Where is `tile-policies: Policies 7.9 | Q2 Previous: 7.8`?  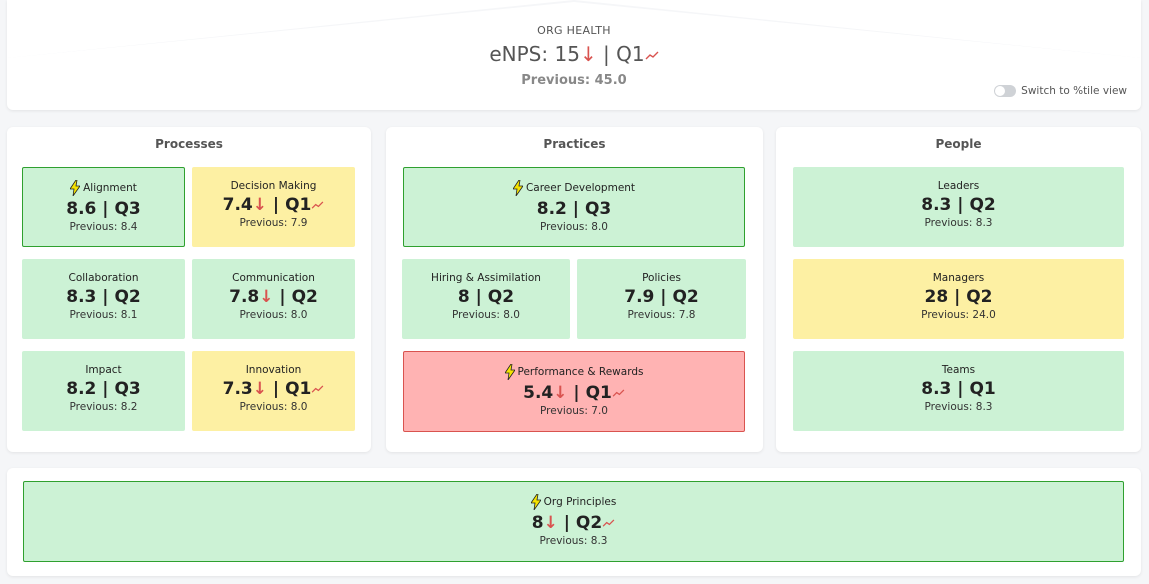 tile-policies: Policies 7.9 | Q2 Previous: 7.8 is located at coordinates (661, 299).